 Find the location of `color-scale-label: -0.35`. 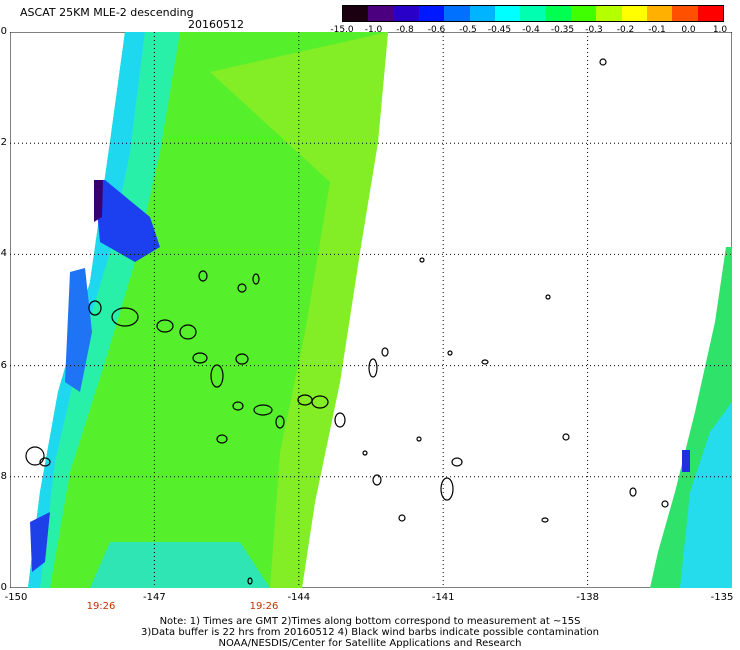

color-scale-label: -0.35 is located at coordinates (562, 30).